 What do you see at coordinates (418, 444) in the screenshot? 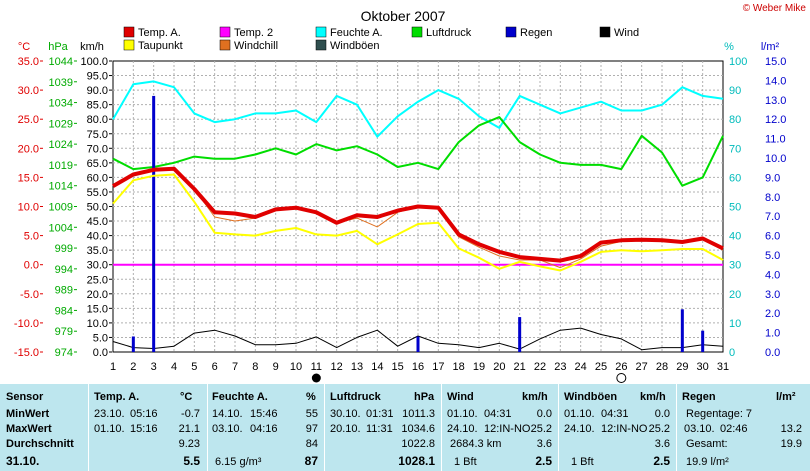
I see `avg-druck-value: 1022.8` at bounding box center [418, 444].